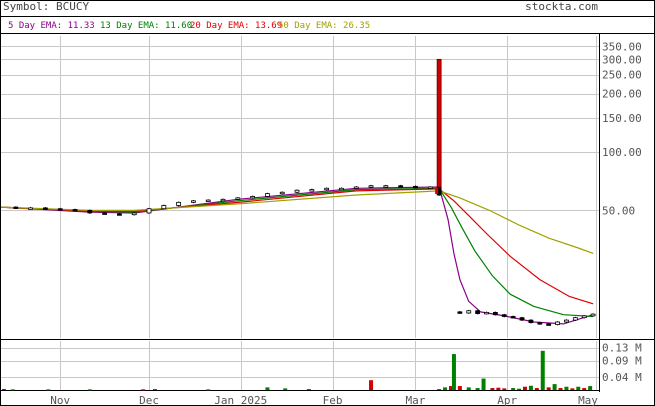 Image resolution: width=655 pixels, height=406 pixels. Describe the element at coordinates (439, 123) in the screenshot. I see `spike-candle` at that location.